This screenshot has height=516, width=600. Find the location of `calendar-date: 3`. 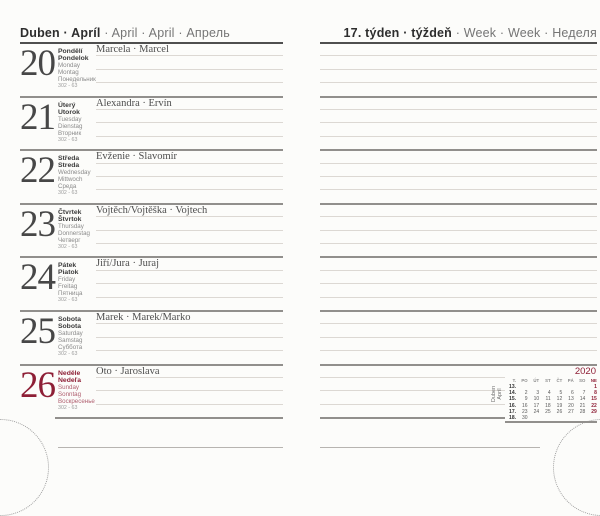

calendar-date: 3 is located at coordinates (538, 393).